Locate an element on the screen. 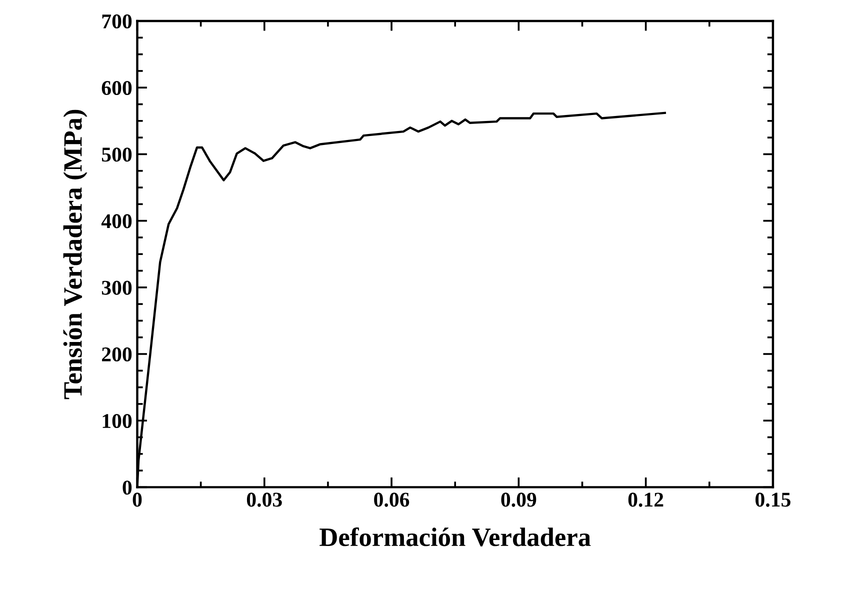  x-tick-label: 0.15 is located at coordinates (773, 499).